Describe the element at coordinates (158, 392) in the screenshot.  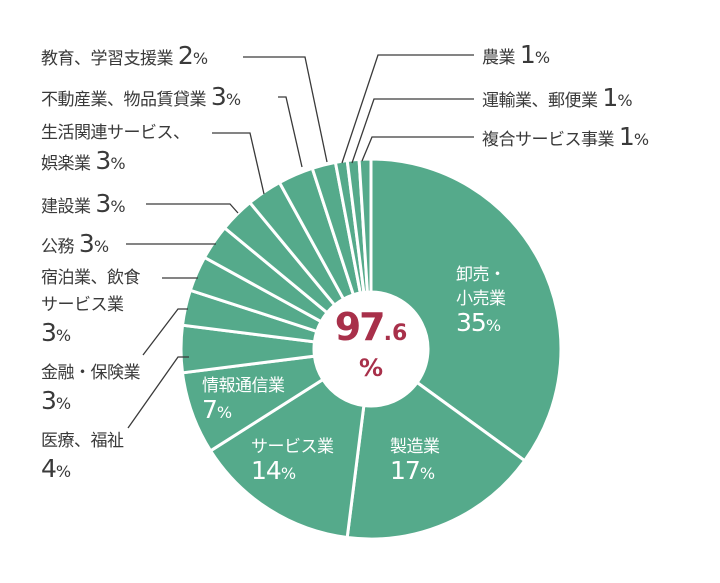
I see `leader-medical` at that location.